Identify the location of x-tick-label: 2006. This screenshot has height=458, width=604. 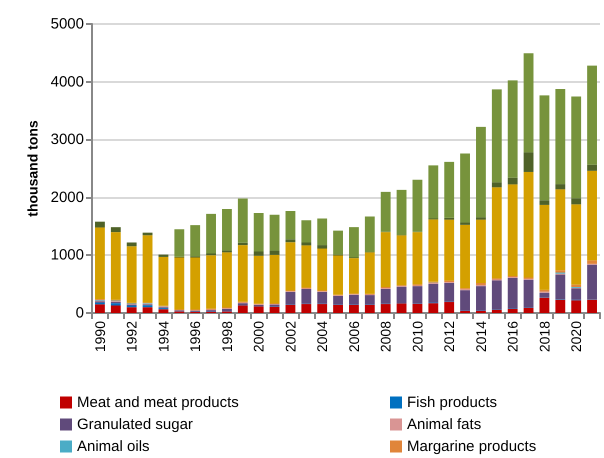
(354, 336).